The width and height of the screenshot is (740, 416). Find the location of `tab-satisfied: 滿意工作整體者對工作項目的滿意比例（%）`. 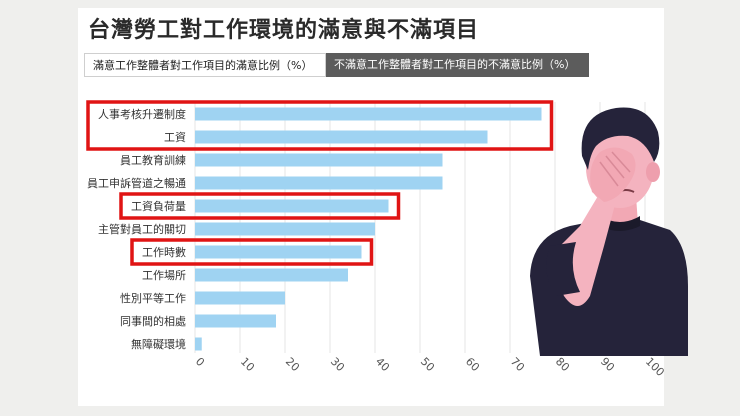

tab-satisfied: 滿意工作整體者對工作項目的滿意比例（%） is located at coordinates (205, 65).